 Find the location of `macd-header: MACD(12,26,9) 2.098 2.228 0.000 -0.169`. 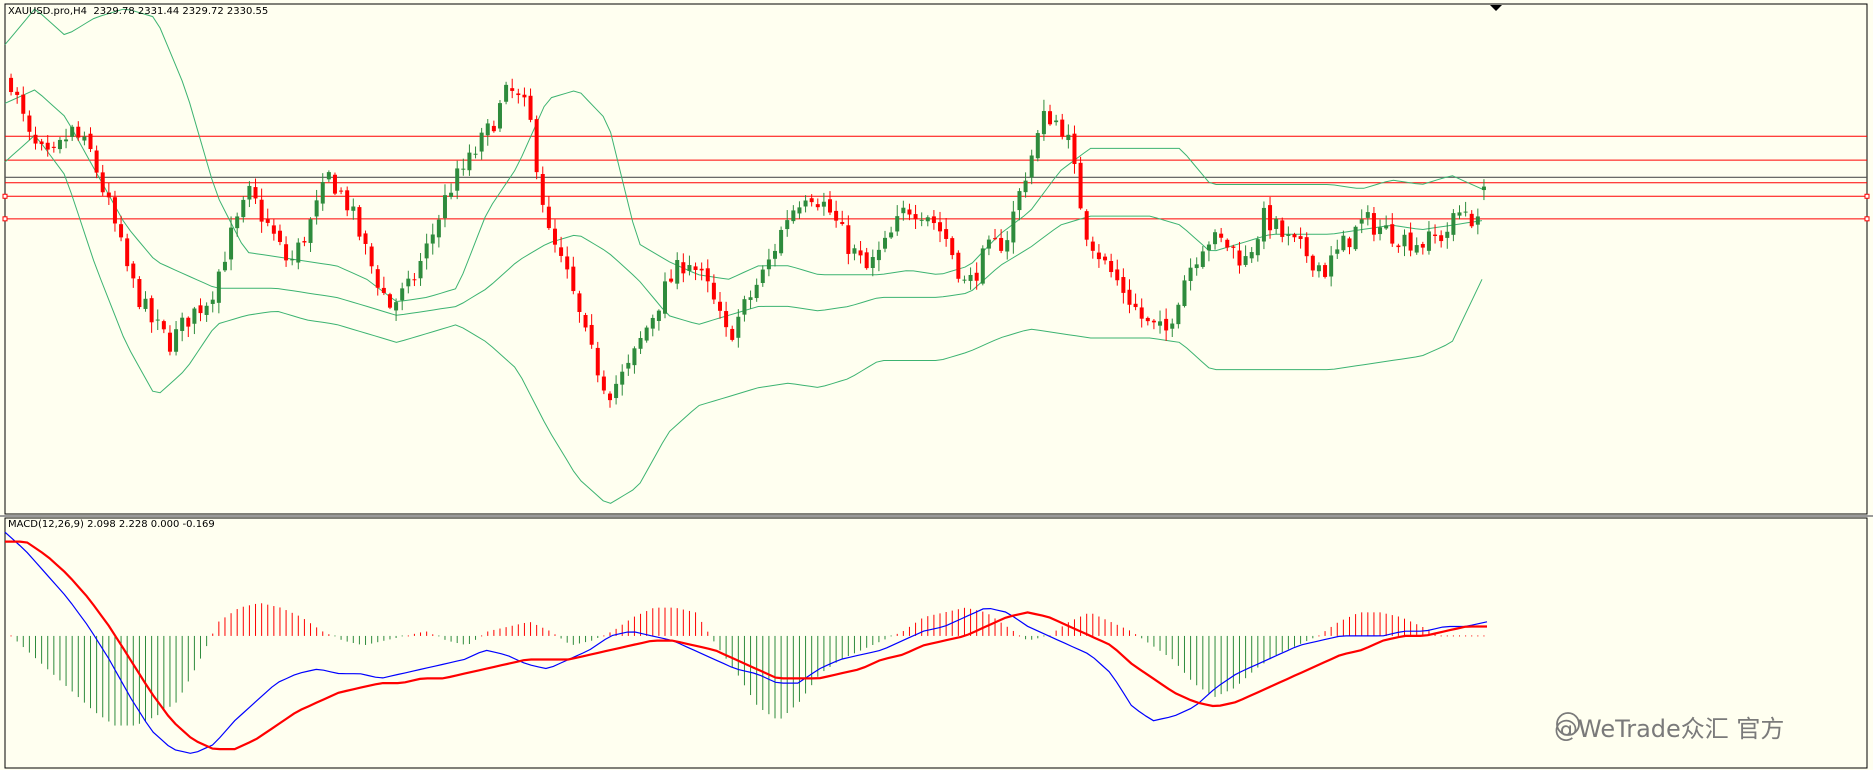

macd-header: MACD(12,26,9) 2.098 2.228 0.000 -0.169 is located at coordinates (111, 524).